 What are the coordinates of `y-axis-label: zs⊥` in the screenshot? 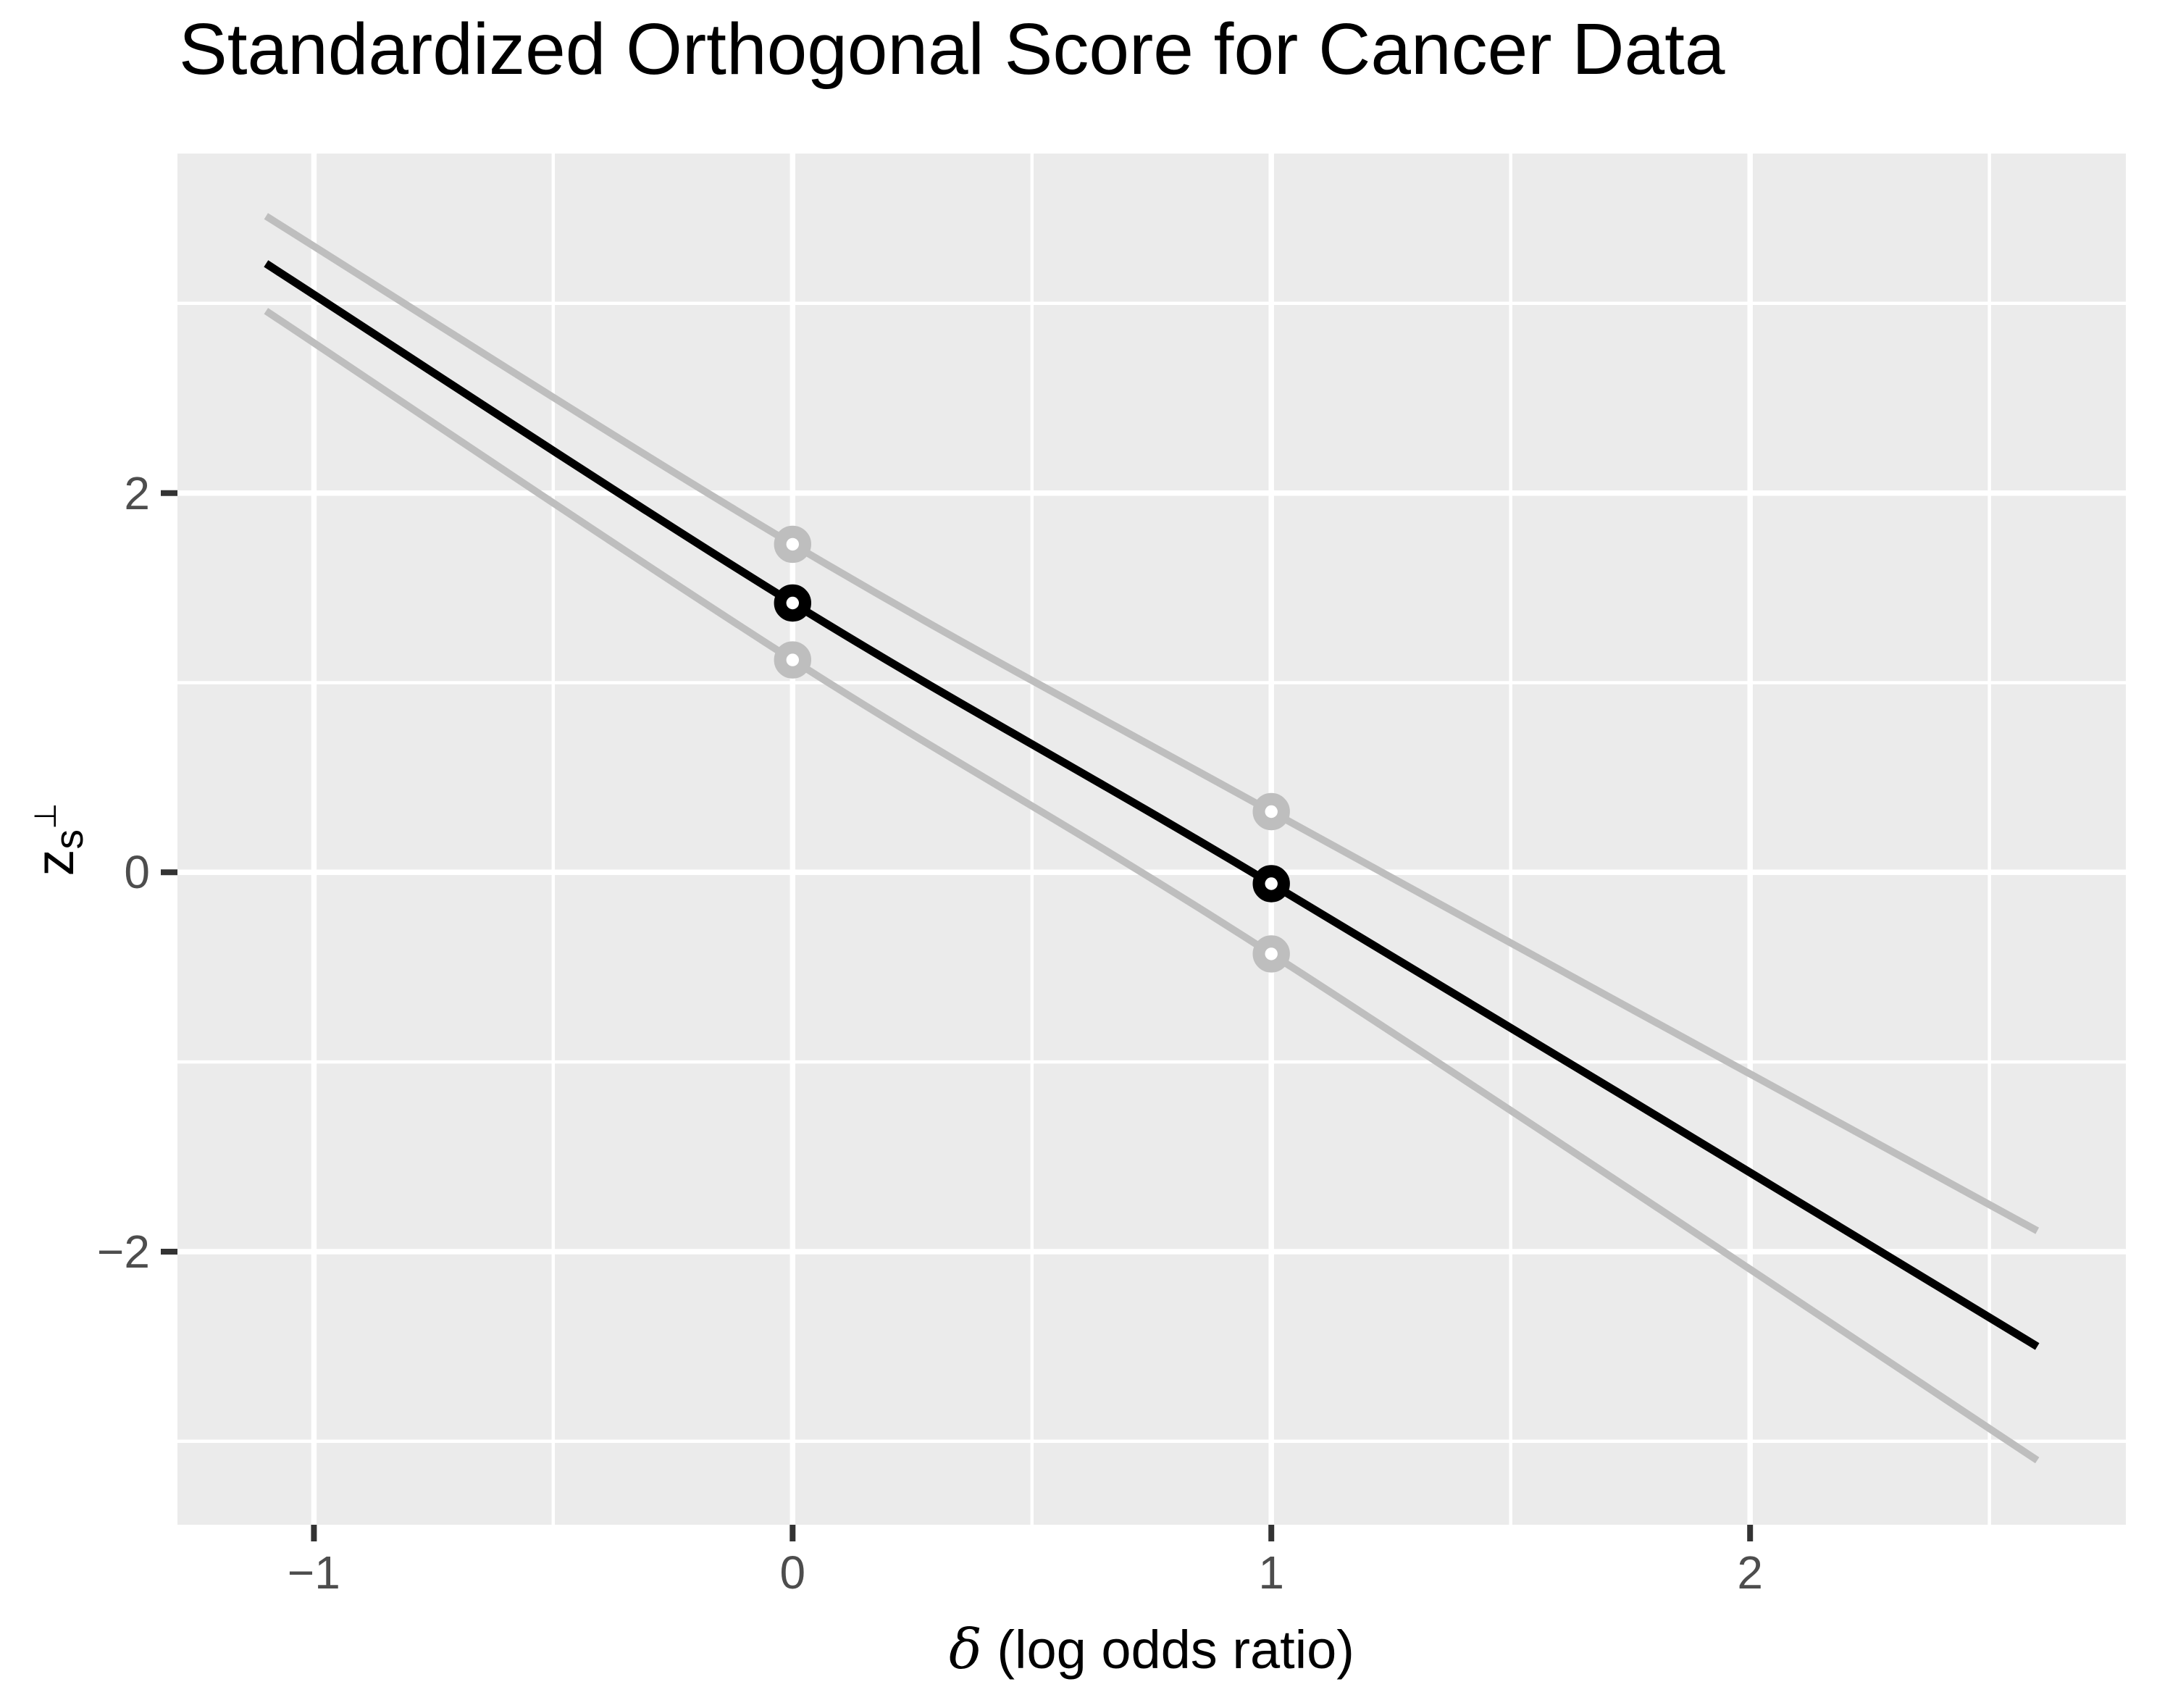 It's located at (48, 840).